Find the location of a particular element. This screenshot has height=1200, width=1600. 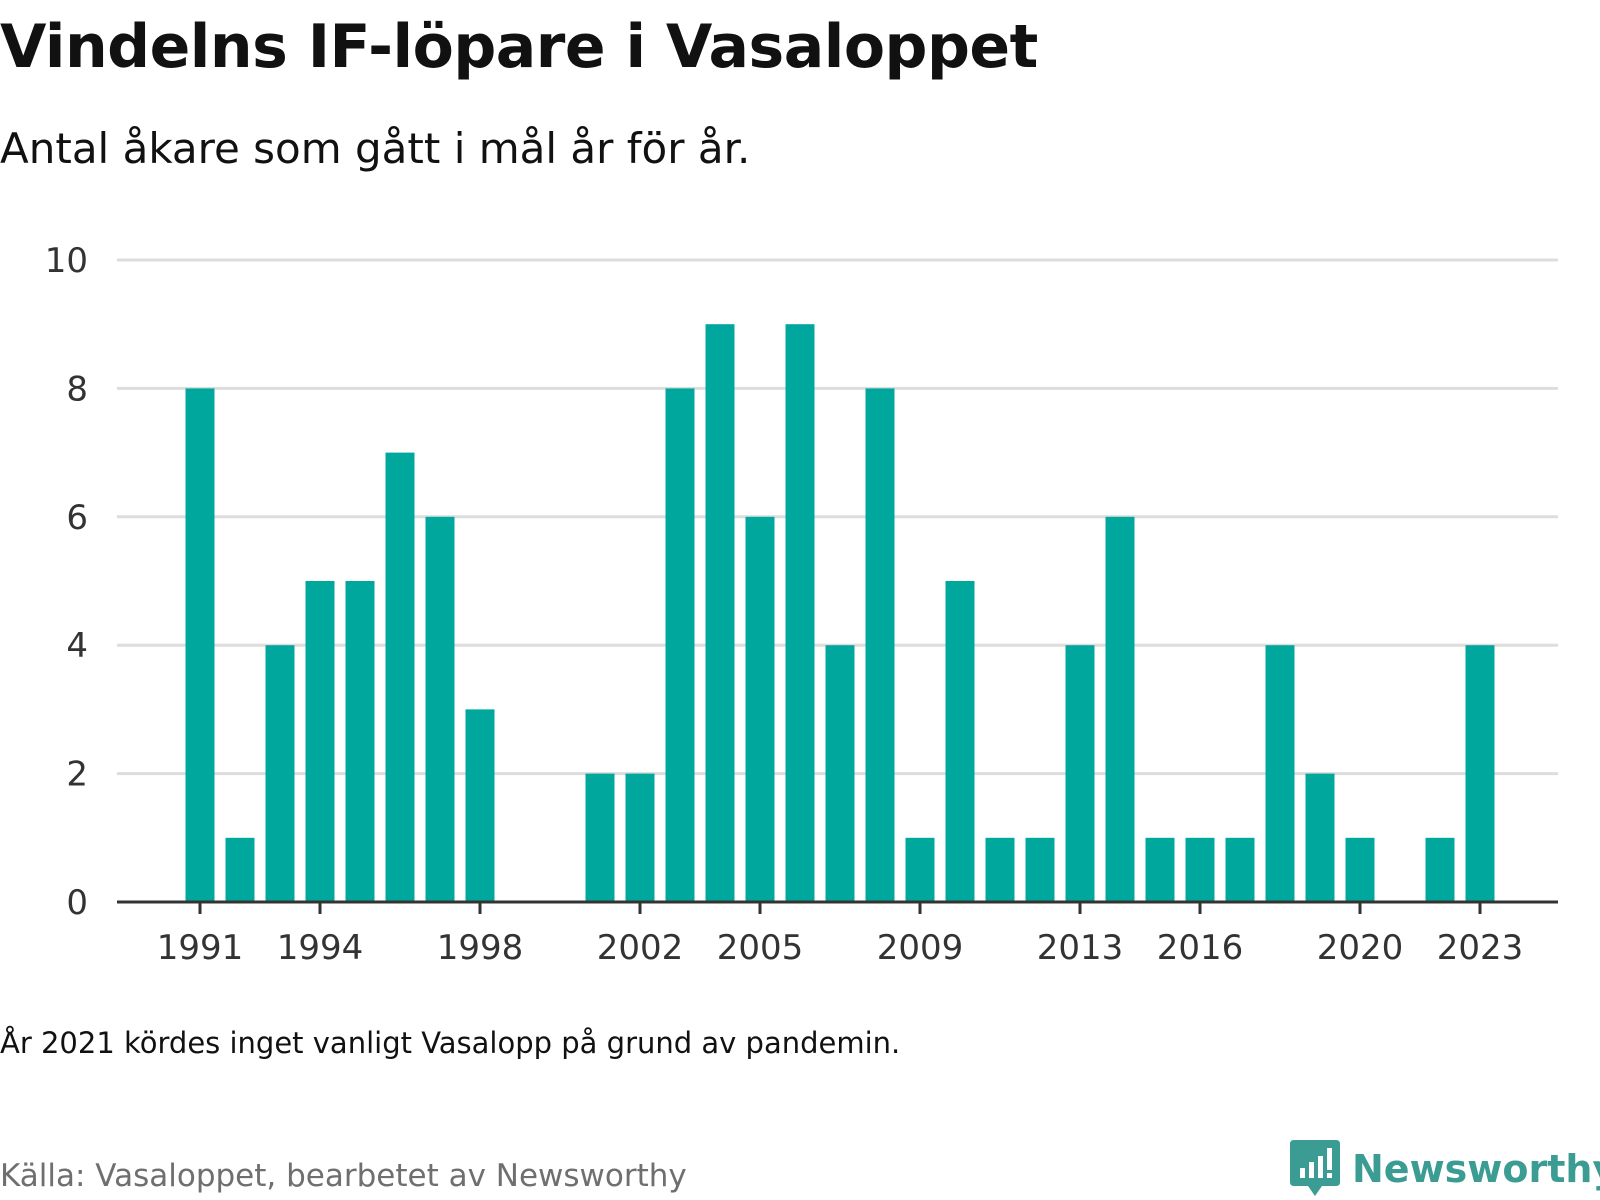

newsworthy-icon is located at coordinates (1315, 1168).